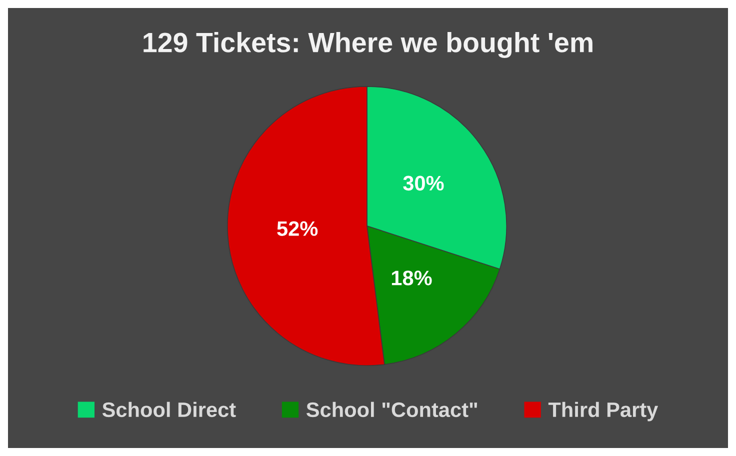 The height and width of the screenshot is (456, 736). What do you see at coordinates (297, 228) in the screenshot?
I see `data-label: 52%` at bounding box center [297, 228].